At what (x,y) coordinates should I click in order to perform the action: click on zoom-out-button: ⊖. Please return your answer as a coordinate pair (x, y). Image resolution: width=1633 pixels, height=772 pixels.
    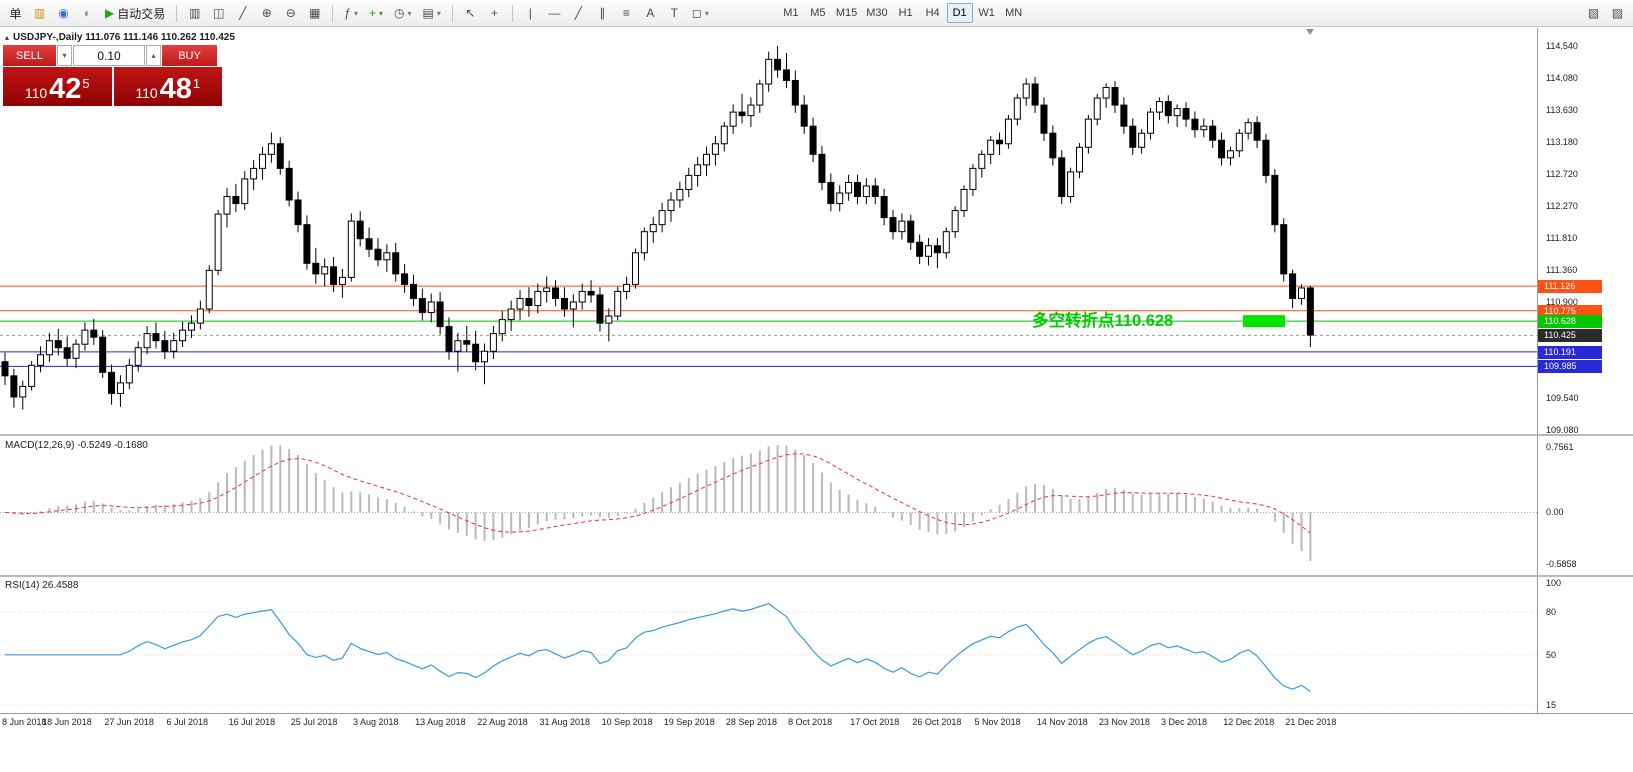
    Looking at the image, I should click on (290, 13).